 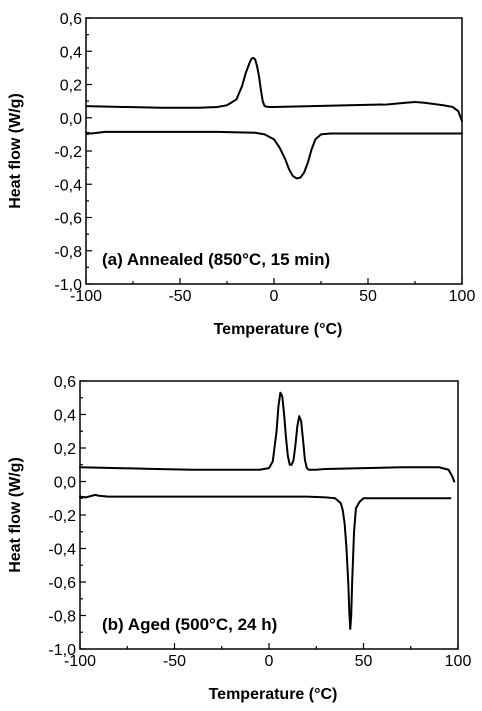 I want to click on panel-label-aged: (b) Aged (500°C, 24 h), so click(x=189, y=624).